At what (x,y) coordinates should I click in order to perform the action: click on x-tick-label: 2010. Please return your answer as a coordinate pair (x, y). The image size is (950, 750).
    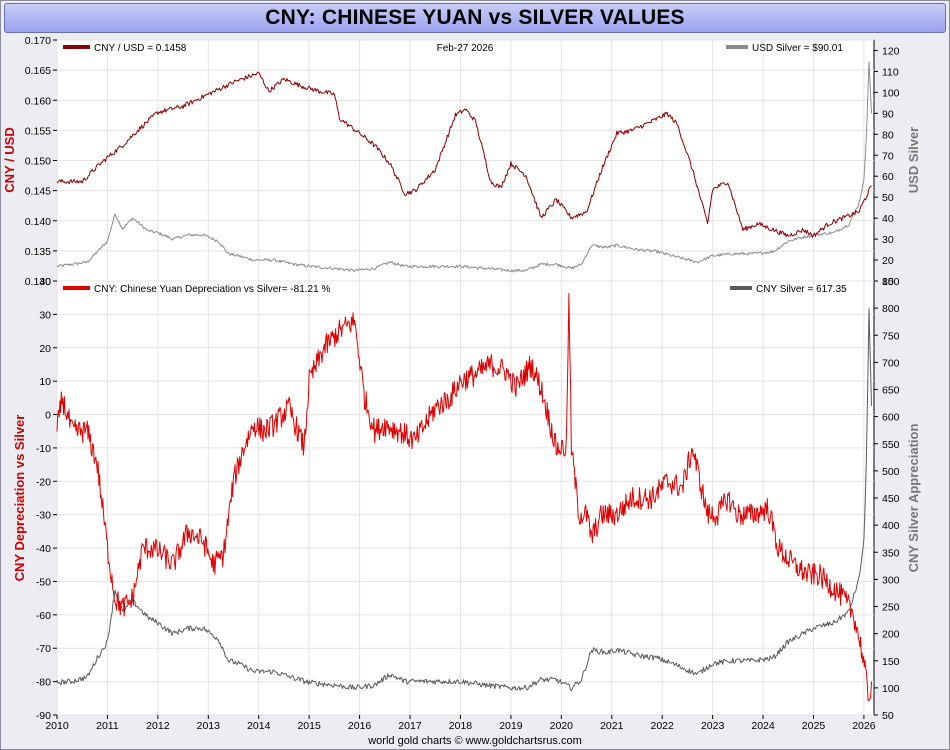
    Looking at the image, I should click on (57, 726).